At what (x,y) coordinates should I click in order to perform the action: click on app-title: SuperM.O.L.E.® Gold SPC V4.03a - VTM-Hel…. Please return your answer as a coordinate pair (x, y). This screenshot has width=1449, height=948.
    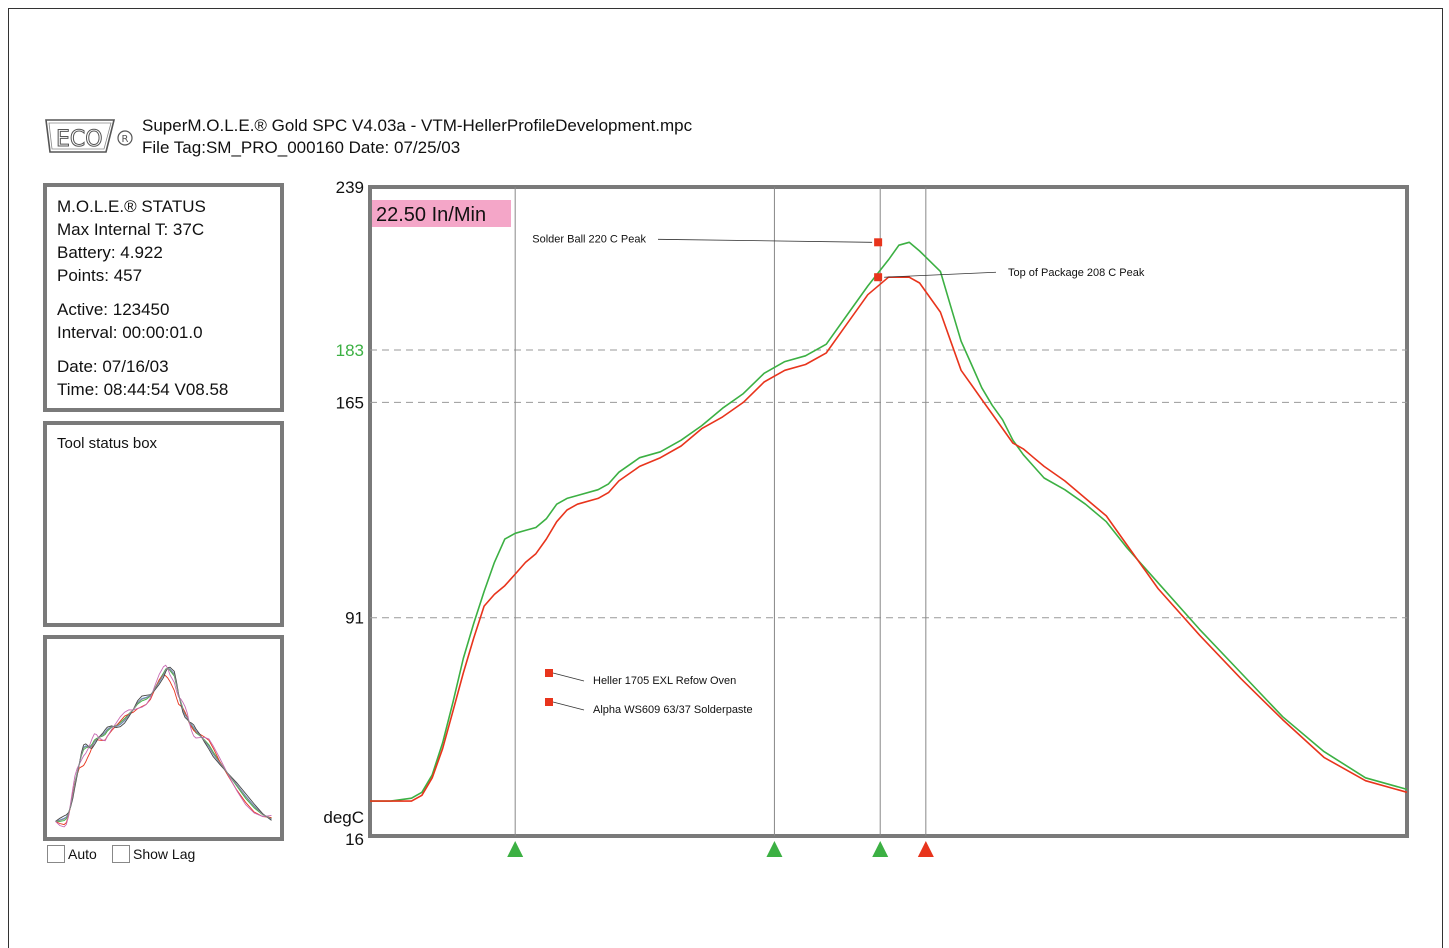
    Looking at the image, I should click on (417, 137).